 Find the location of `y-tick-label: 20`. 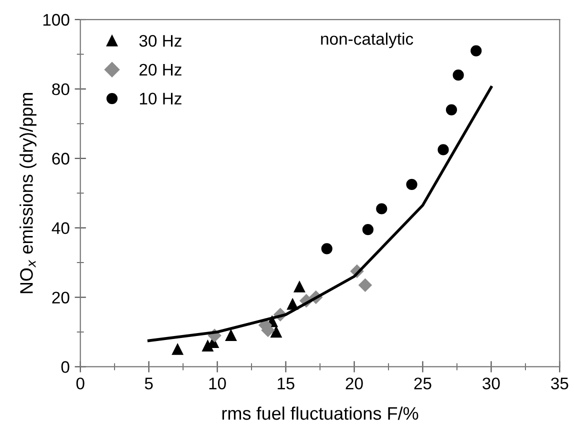

y-tick-label: 20 is located at coordinates (61, 298).